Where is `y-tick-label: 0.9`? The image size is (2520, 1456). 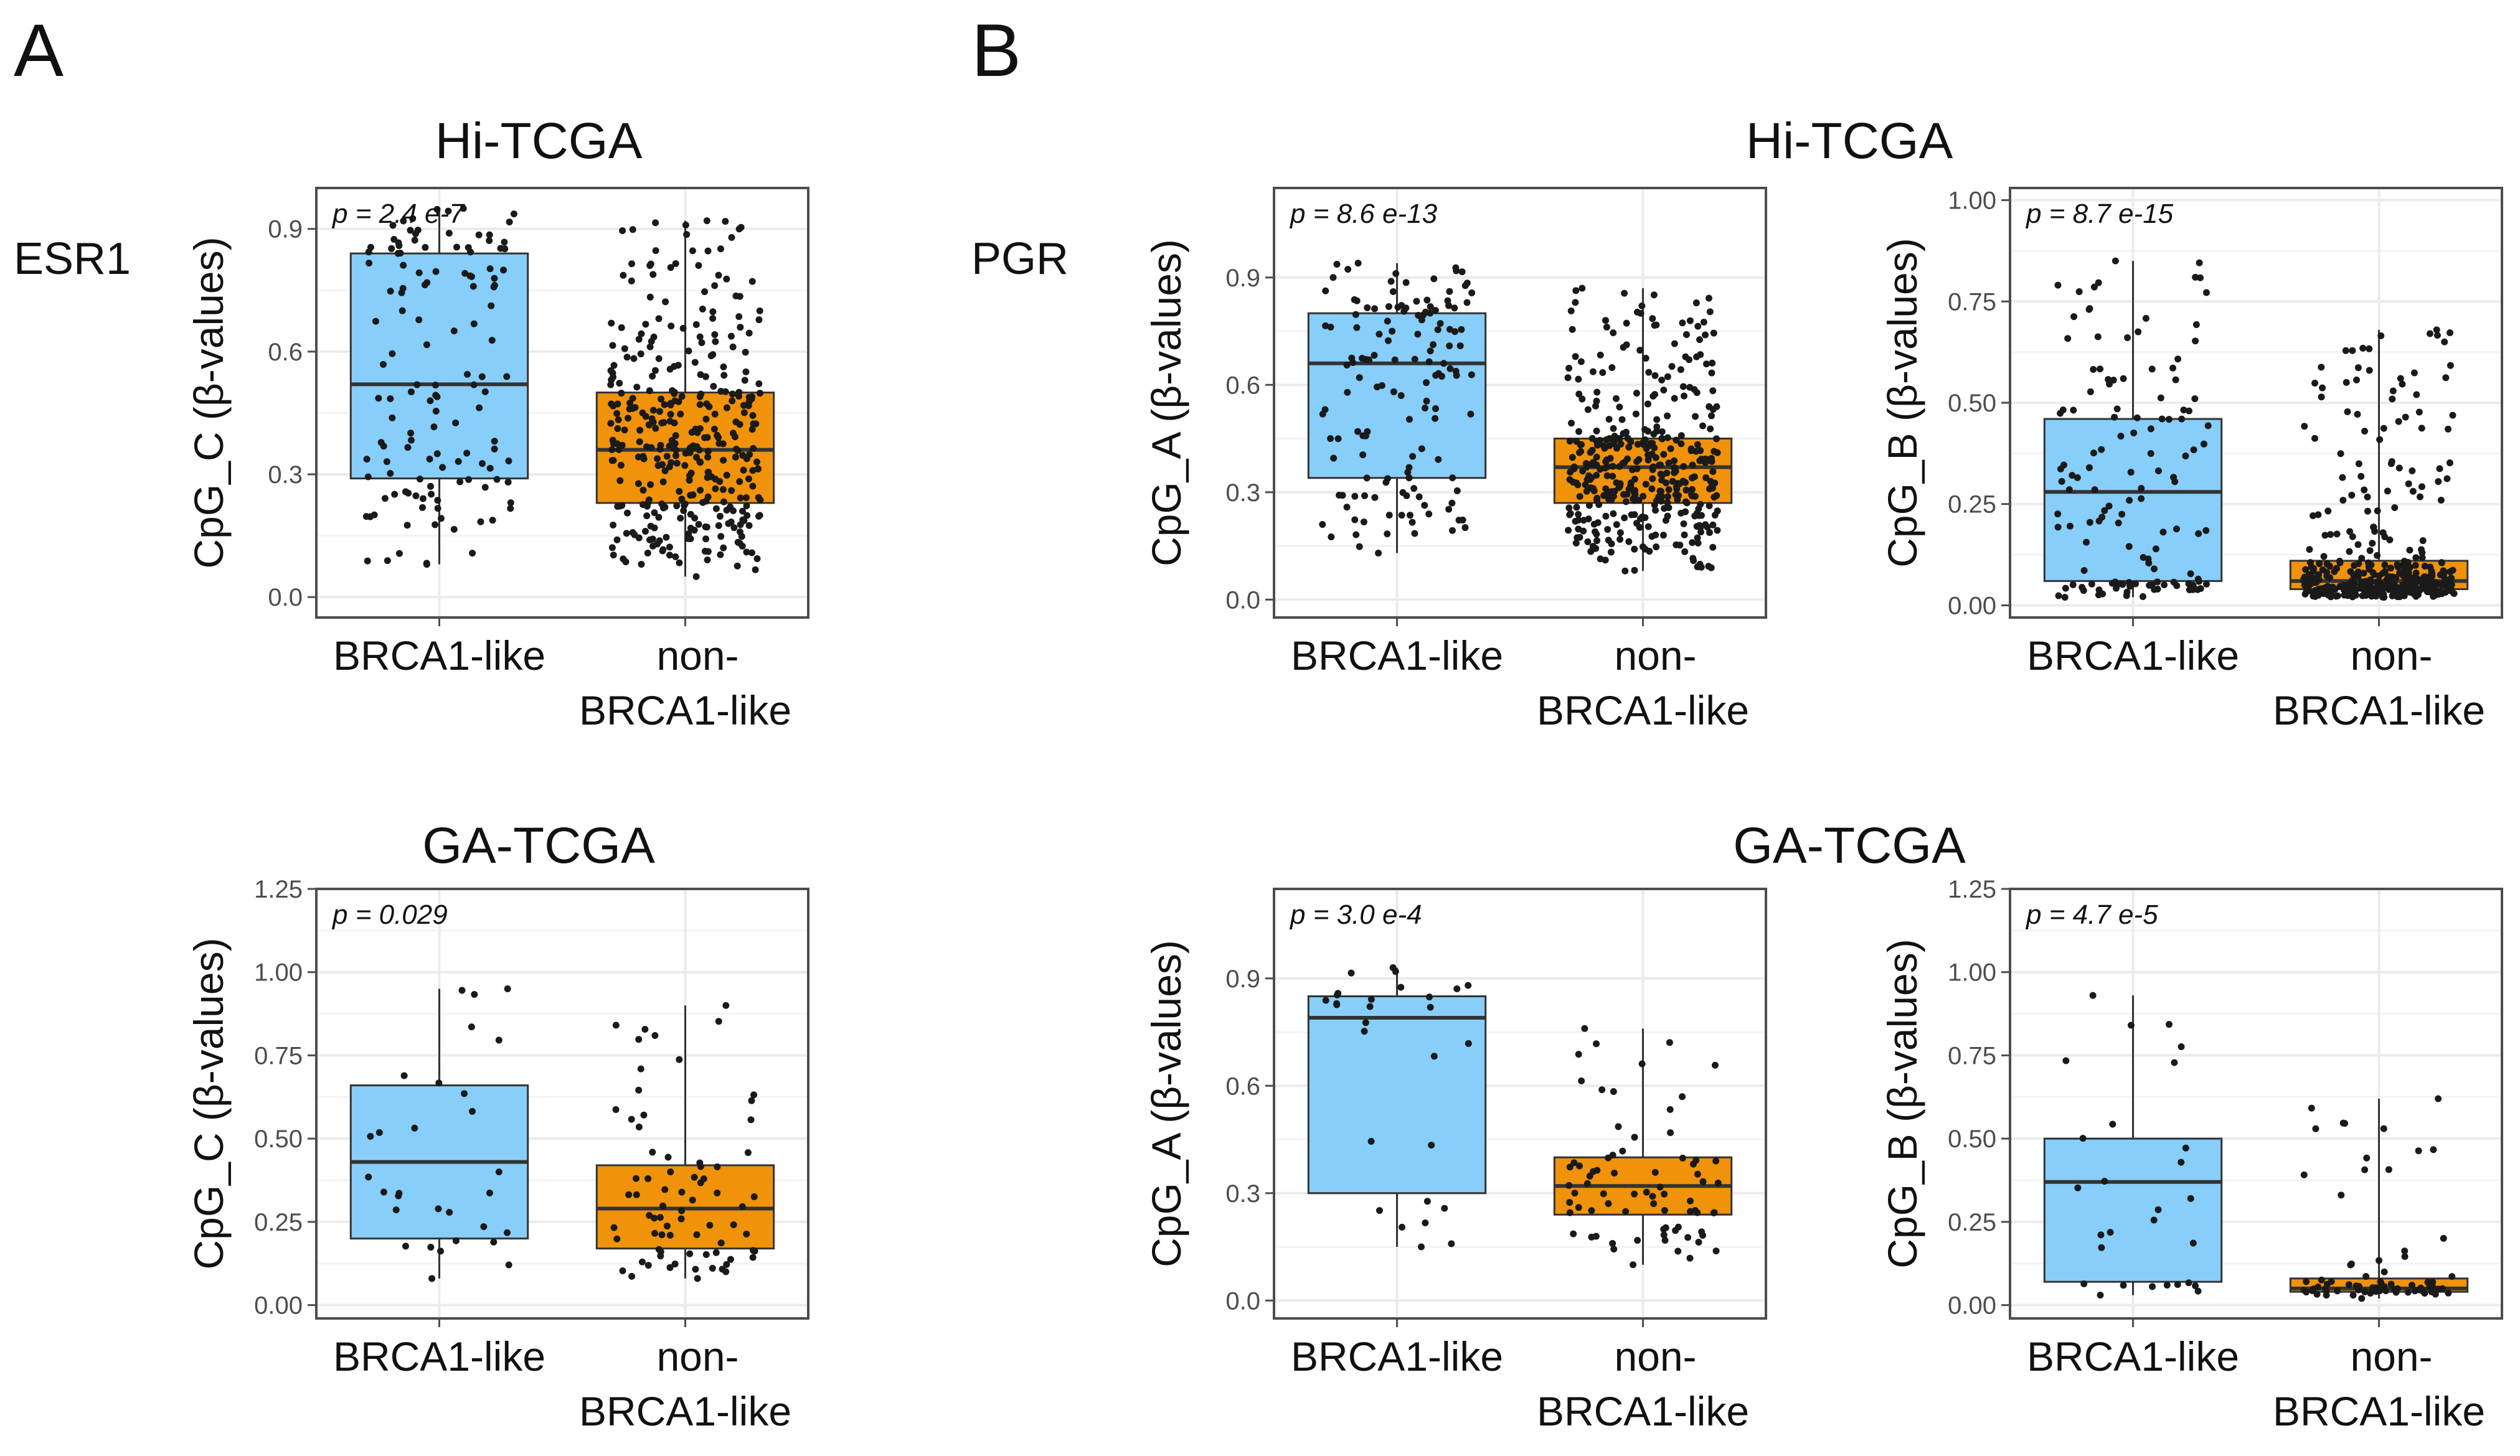
y-tick-label: 0.9 is located at coordinates (285, 229).